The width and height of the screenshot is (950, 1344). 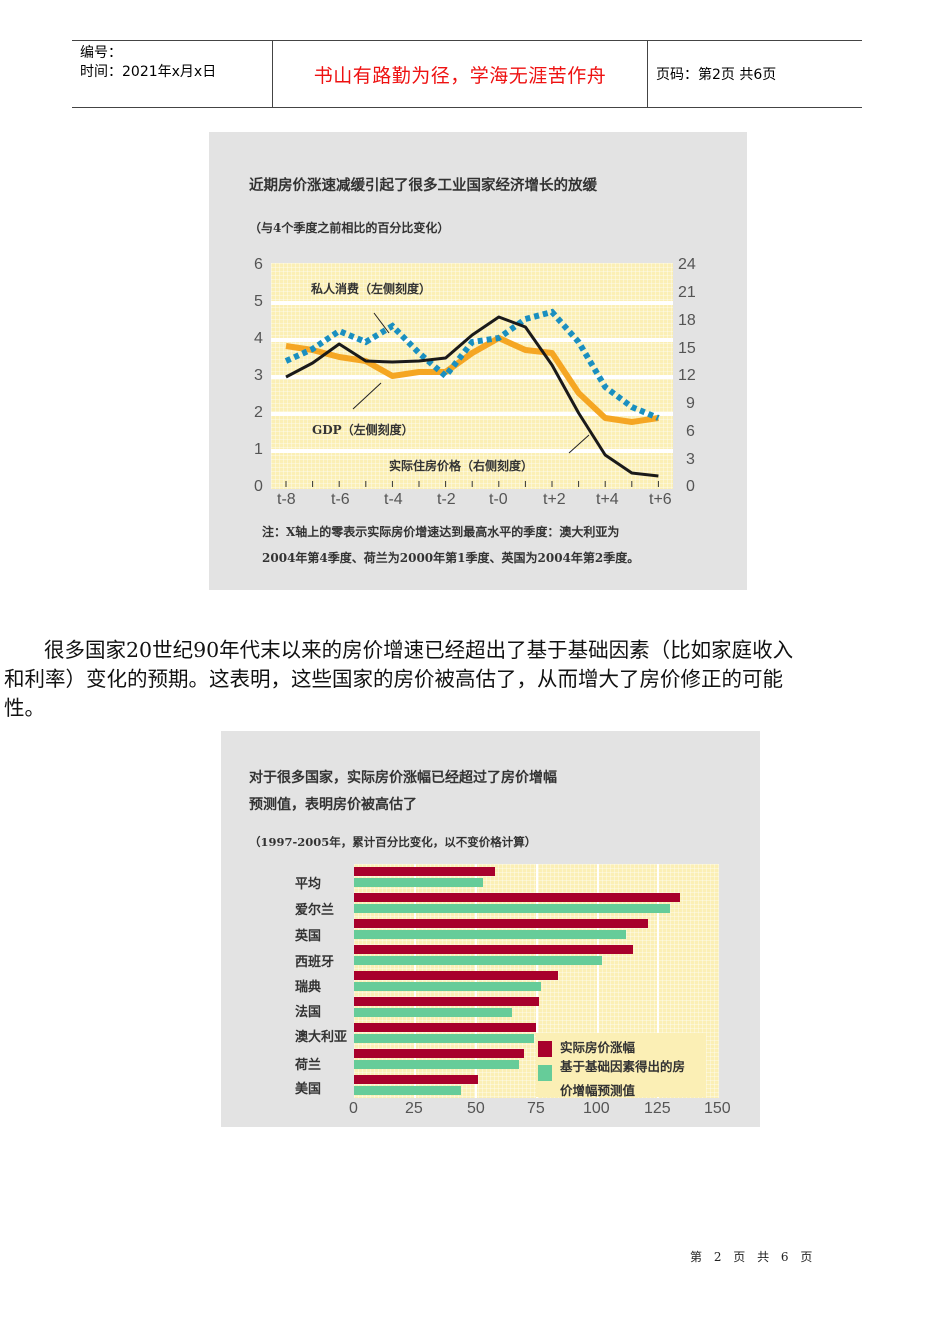 What do you see at coordinates (716, 75) in the screenshot?
I see `header-page-info: 页码：第2页 共6页` at bounding box center [716, 75].